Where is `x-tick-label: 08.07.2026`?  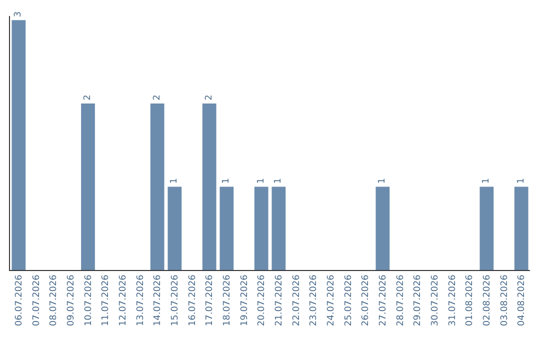 x-tick-label: 08.07.2026 is located at coordinates (54, 300).